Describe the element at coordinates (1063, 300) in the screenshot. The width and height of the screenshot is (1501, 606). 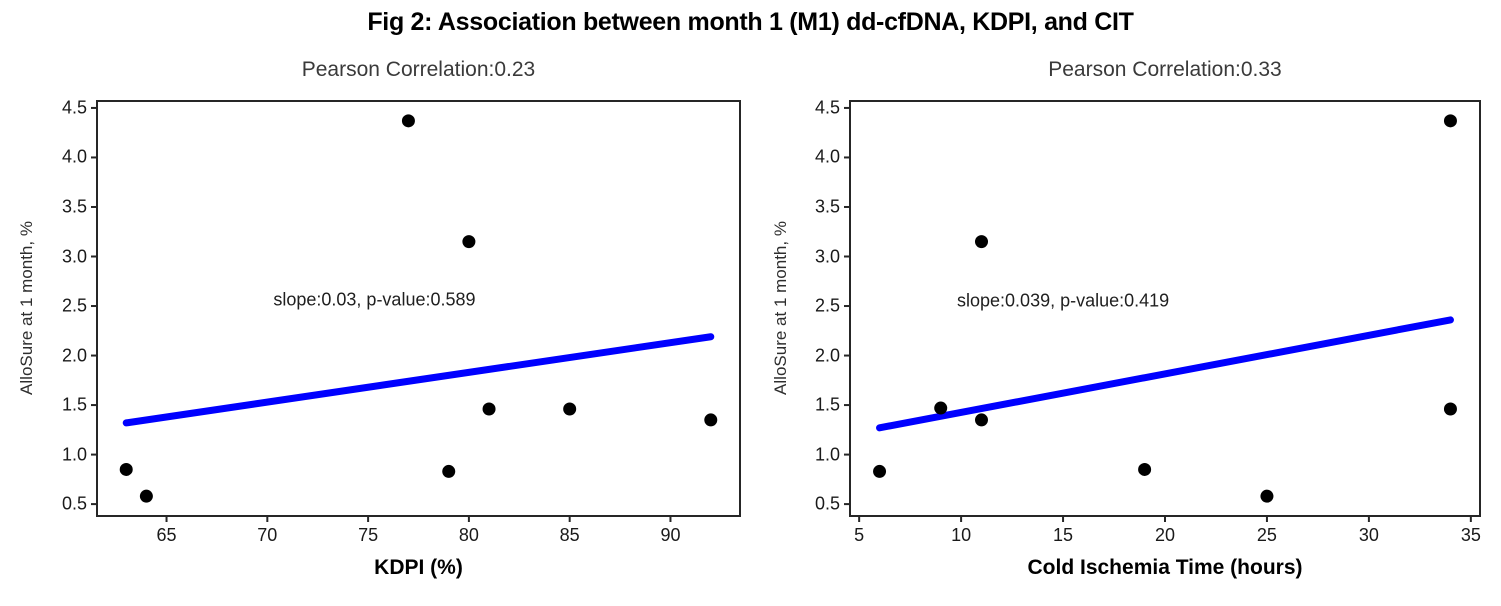
I see `slope-pvalue-annotation: slope:0.039, p-value:0.419` at that location.